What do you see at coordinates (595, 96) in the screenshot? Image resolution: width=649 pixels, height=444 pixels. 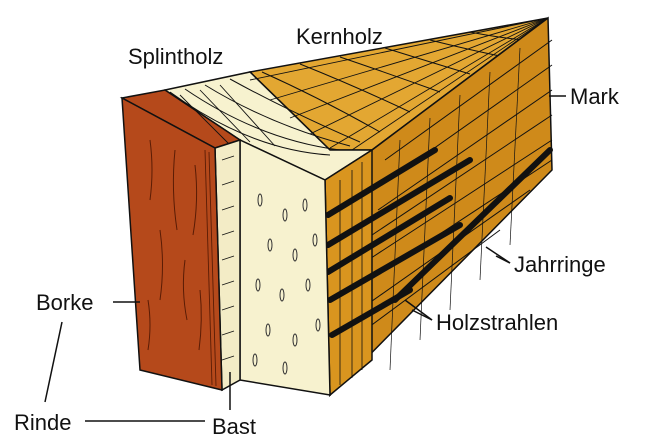 I see `label-mark: Mark` at bounding box center [595, 96].